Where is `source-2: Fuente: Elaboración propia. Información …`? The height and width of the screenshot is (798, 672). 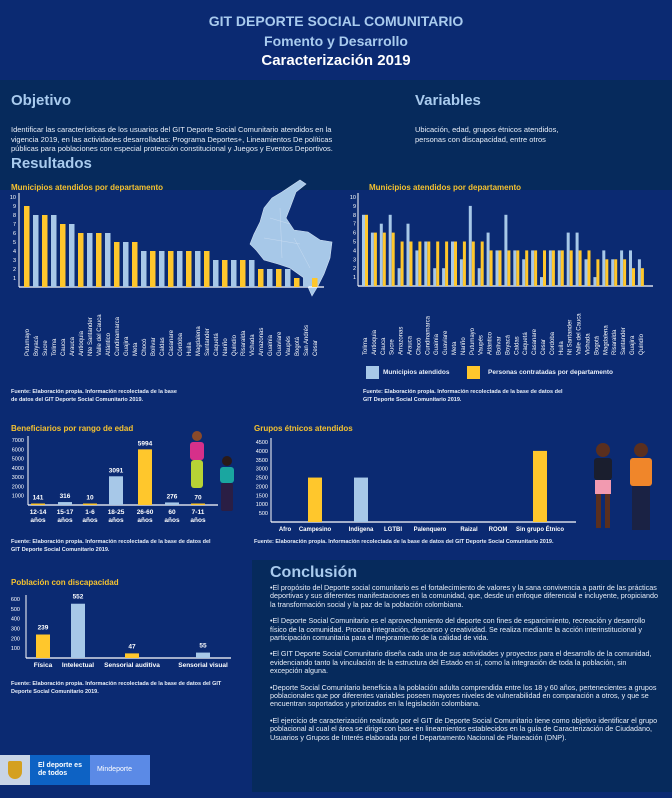
source-2: Fuente: Elaboración propia. Información … is located at coordinates (463, 396).